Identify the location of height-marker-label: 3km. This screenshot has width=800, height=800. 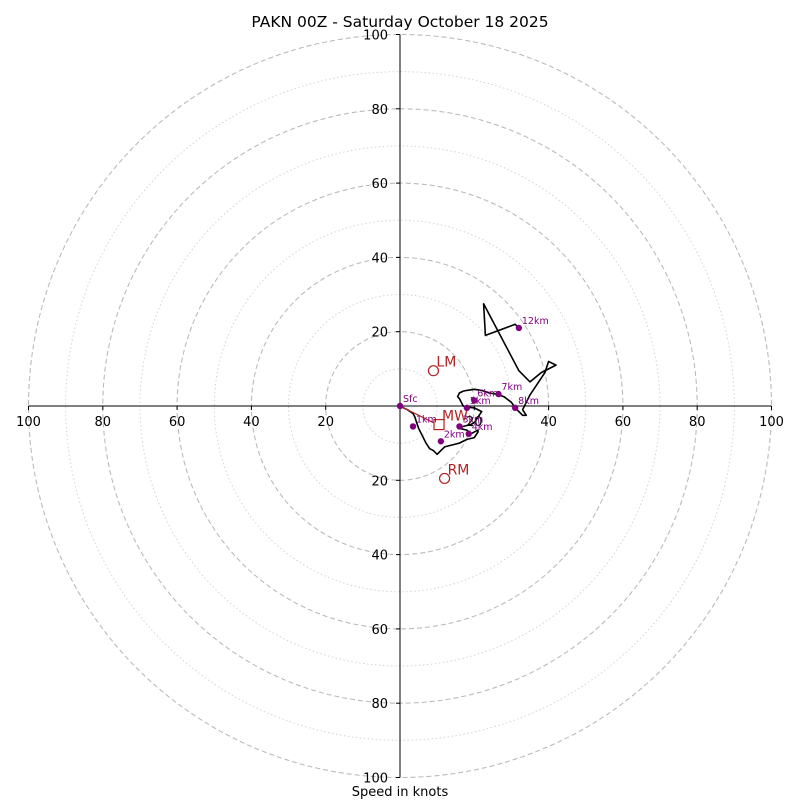
(472, 419).